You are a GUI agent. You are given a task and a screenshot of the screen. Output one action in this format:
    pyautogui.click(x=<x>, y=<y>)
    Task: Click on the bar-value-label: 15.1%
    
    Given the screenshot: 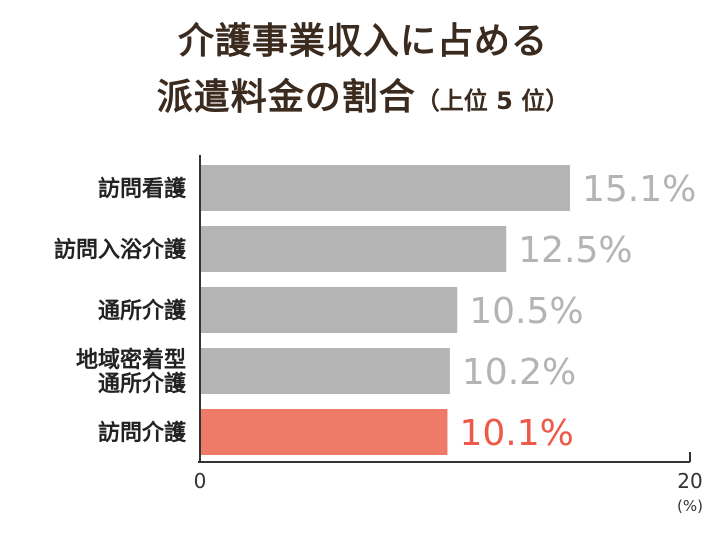 What is the action you would take?
    pyautogui.click(x=639, y=189)
    